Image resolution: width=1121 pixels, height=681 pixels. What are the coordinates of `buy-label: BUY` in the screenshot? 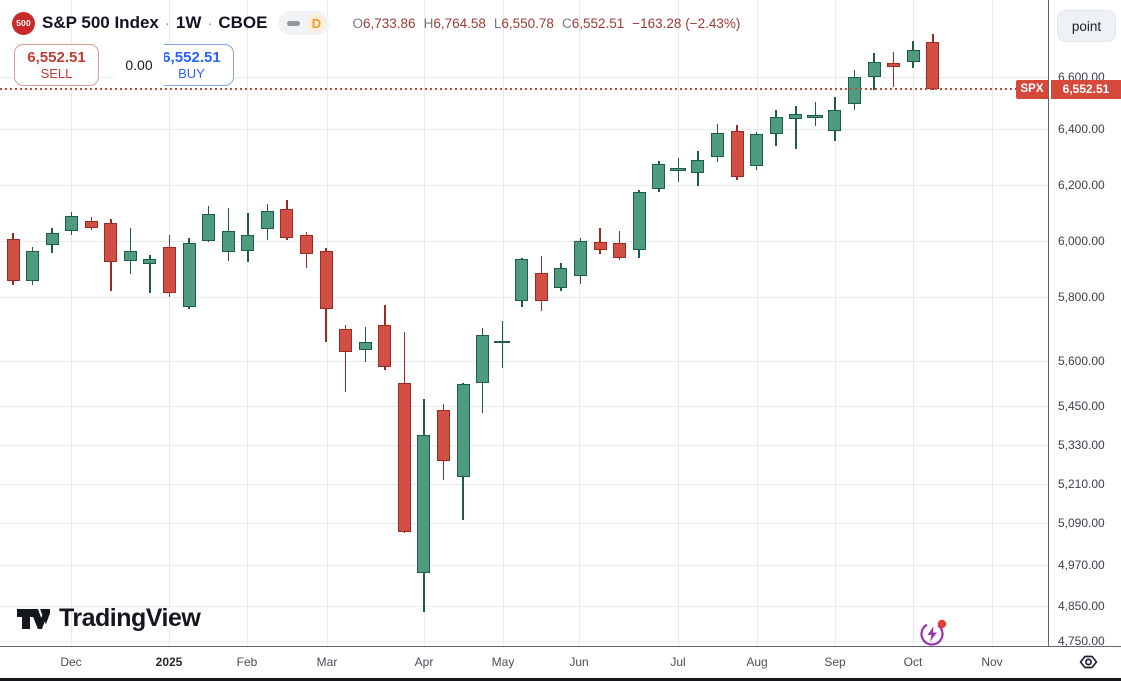 It's located at (191, 73).